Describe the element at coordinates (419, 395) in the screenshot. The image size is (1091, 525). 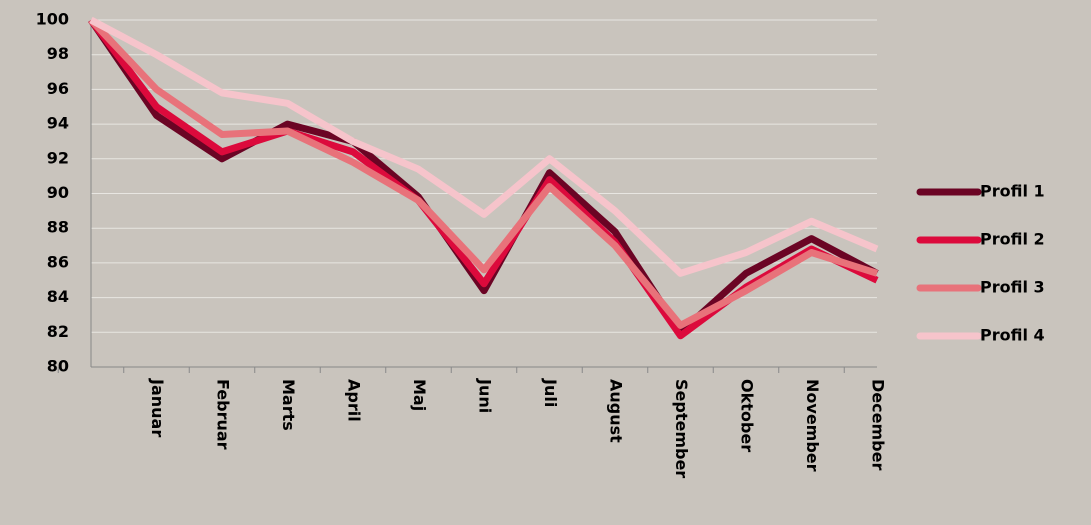
I see `x-tick-label: Maj` at that location.